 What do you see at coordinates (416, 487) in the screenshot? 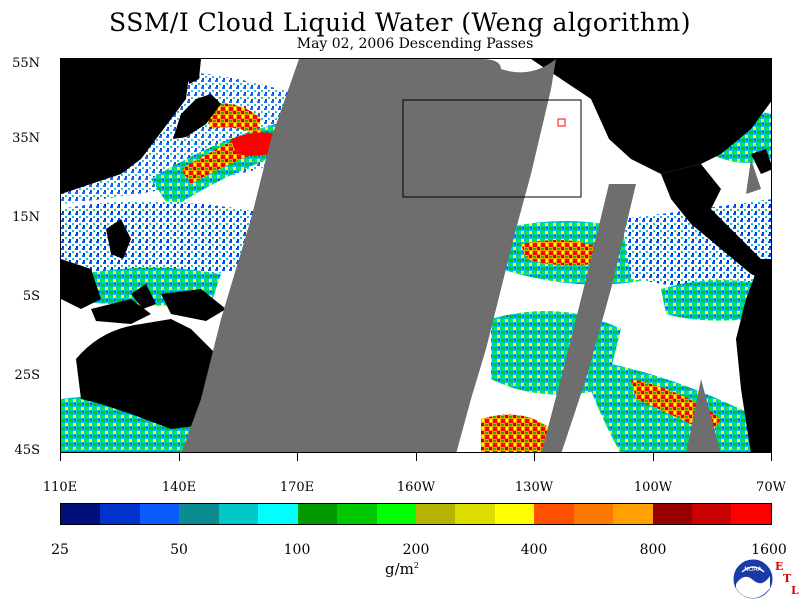
I see `lon-label-160w: 160W` at bounding box center [416, 487].